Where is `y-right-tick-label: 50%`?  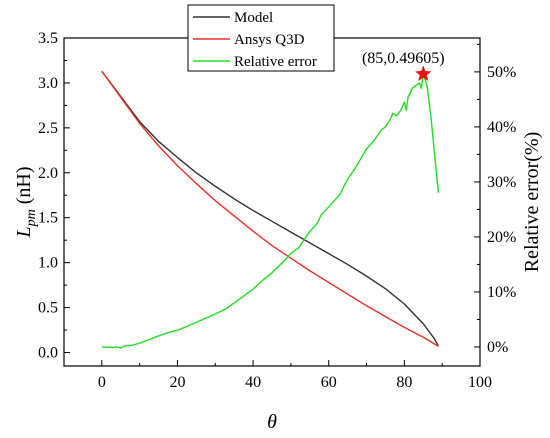 y-right-tick-label: 50% is located at coordinates (501, 72).